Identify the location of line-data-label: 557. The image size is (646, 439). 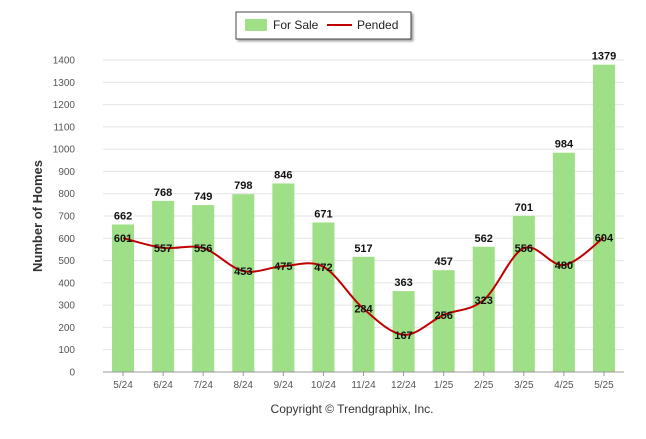
(163, 249).